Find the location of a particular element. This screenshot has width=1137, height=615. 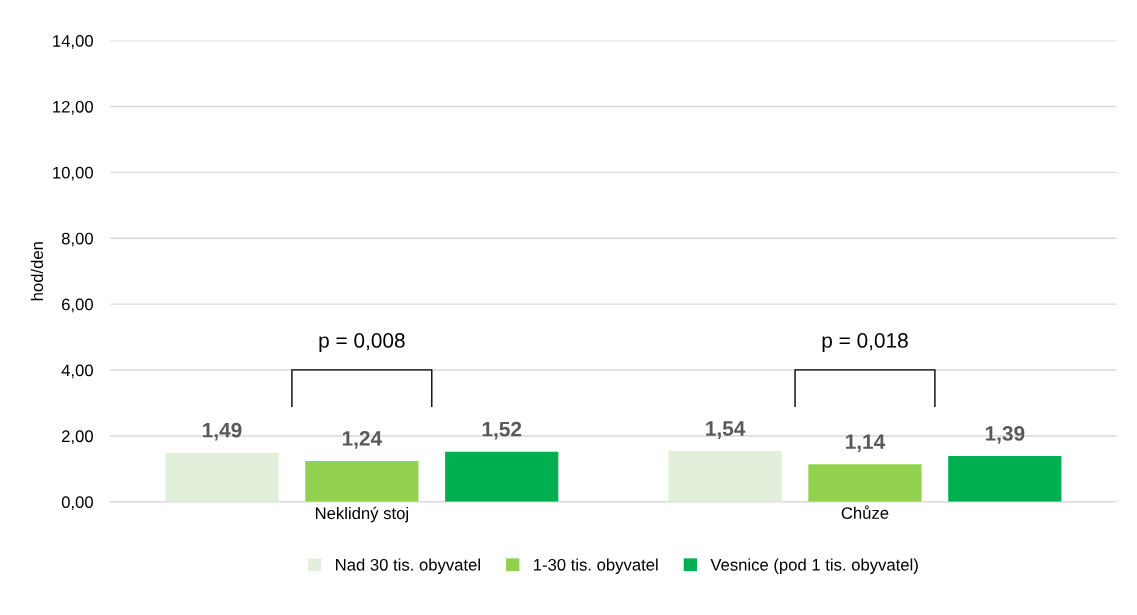

y-tick-label: 8,00 is located at coordinates (77, 239).